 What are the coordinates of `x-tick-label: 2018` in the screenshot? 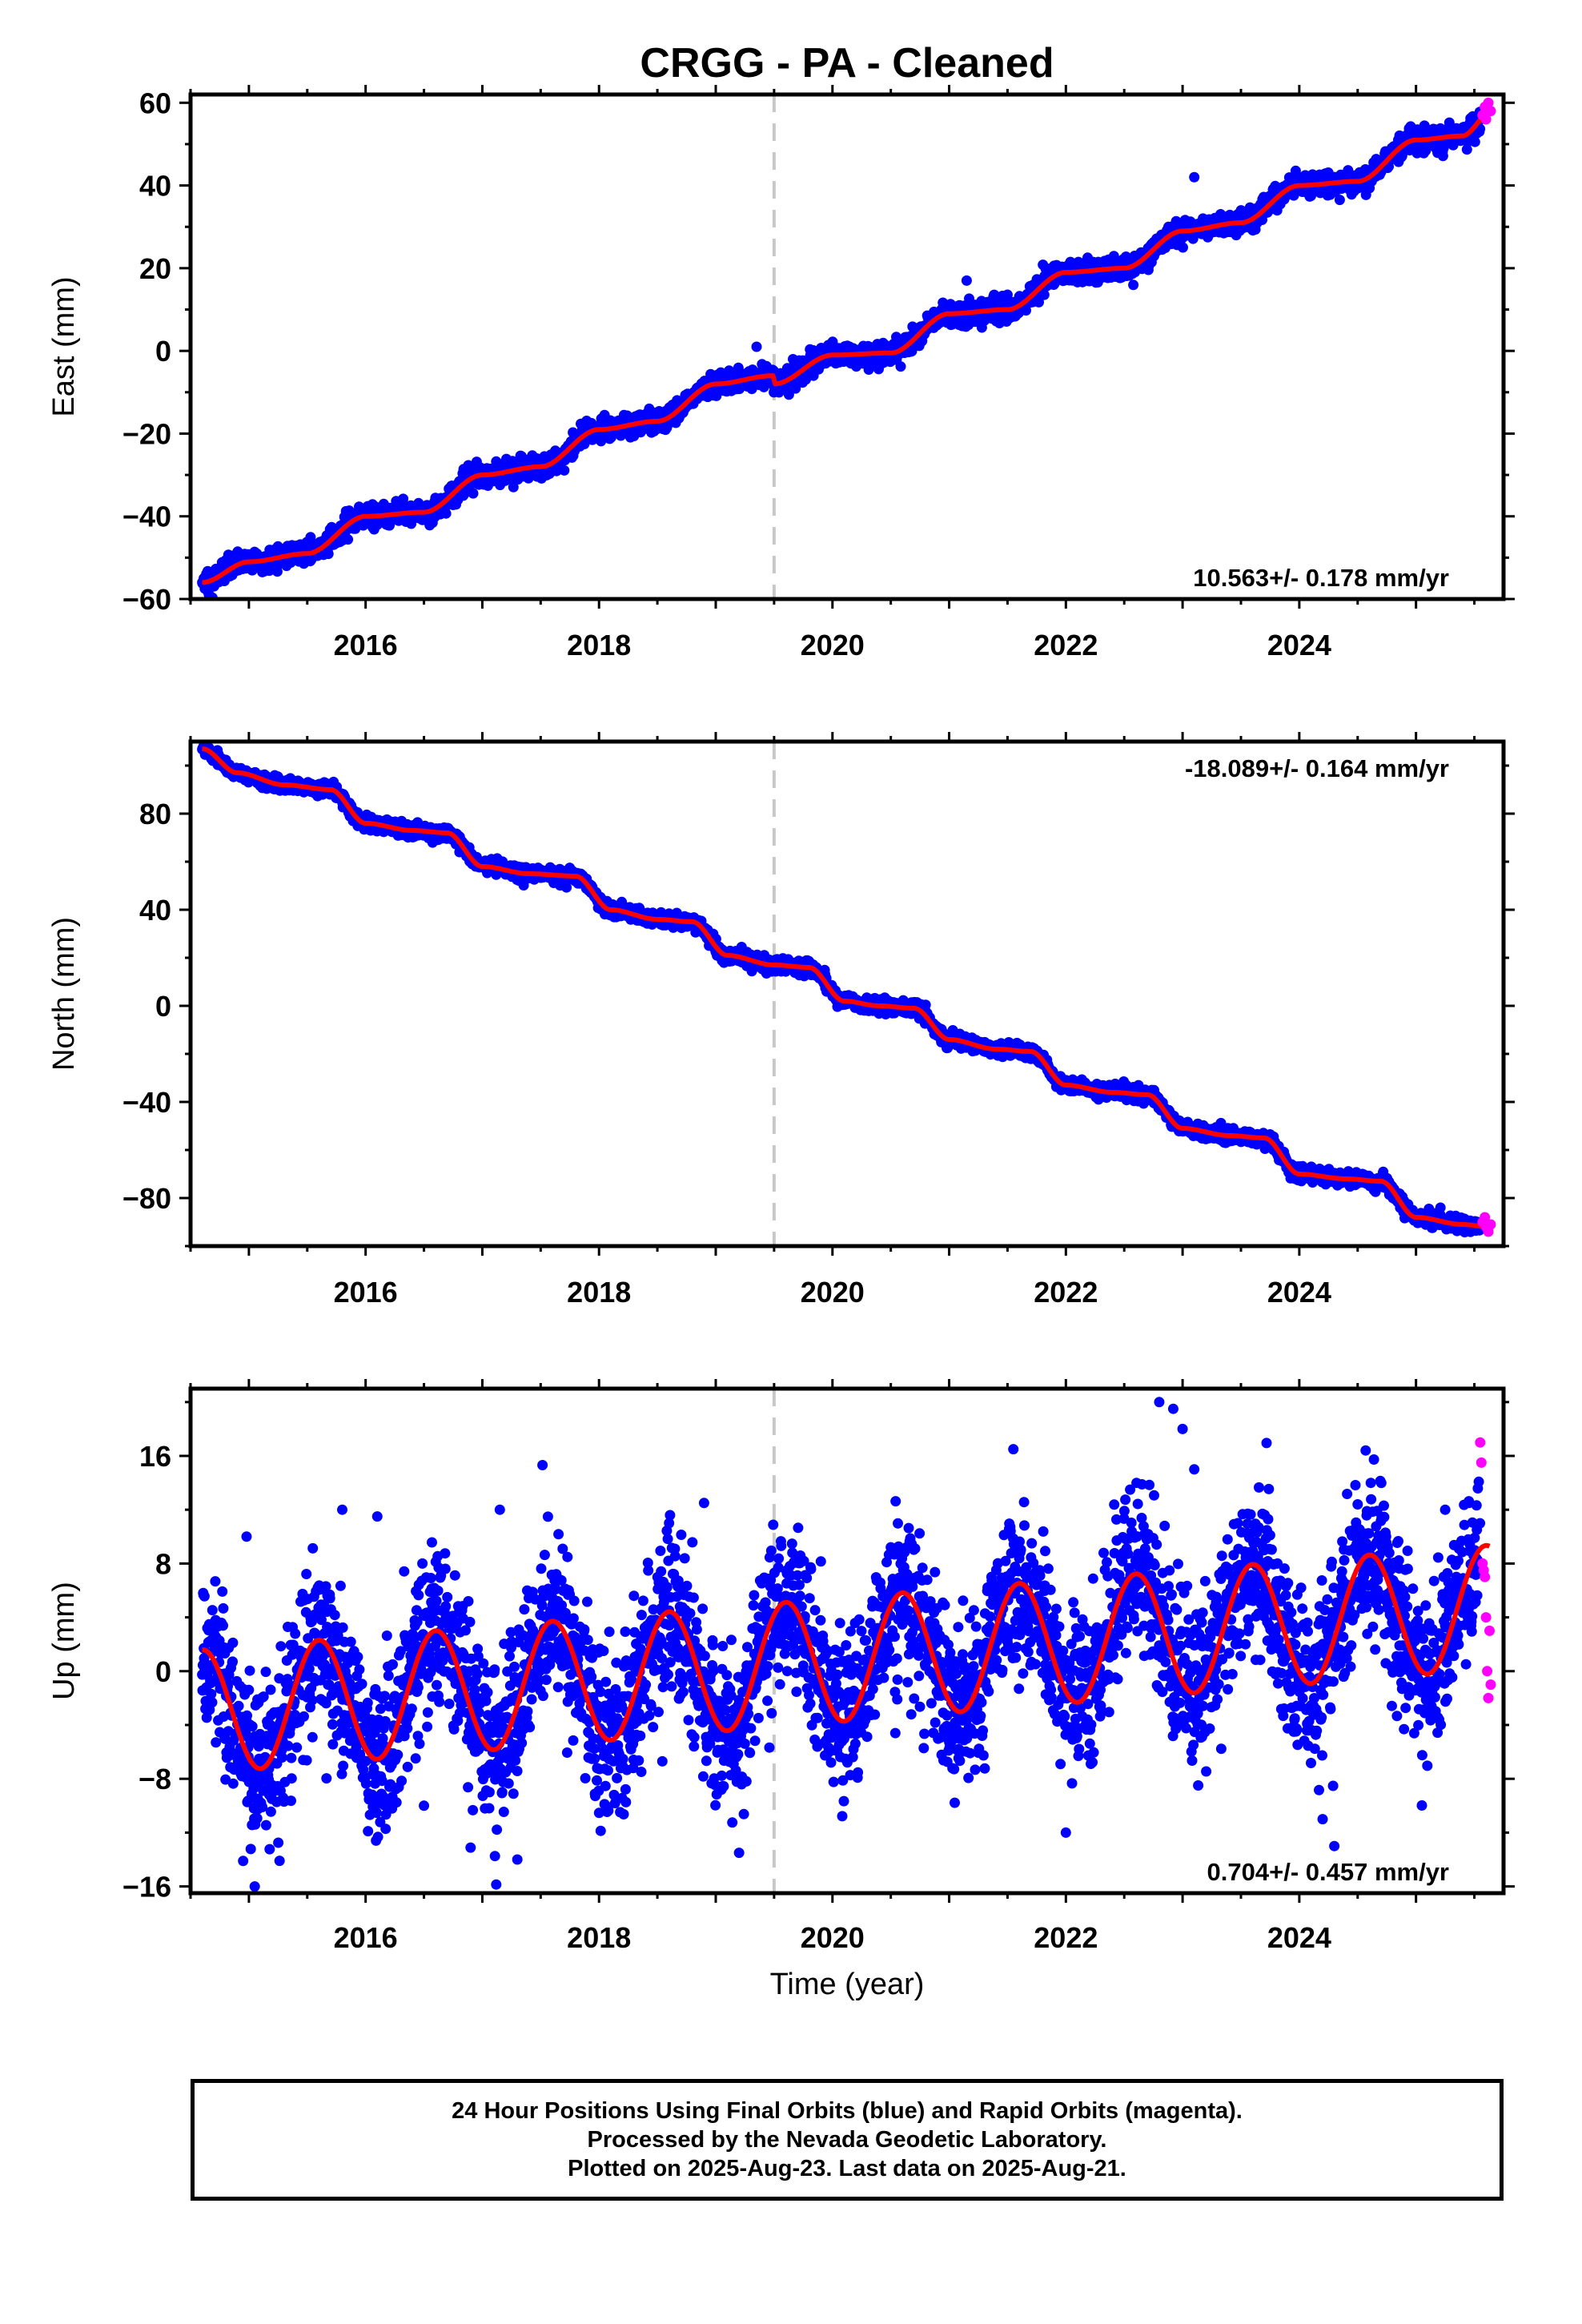 It's located at (599, 645).